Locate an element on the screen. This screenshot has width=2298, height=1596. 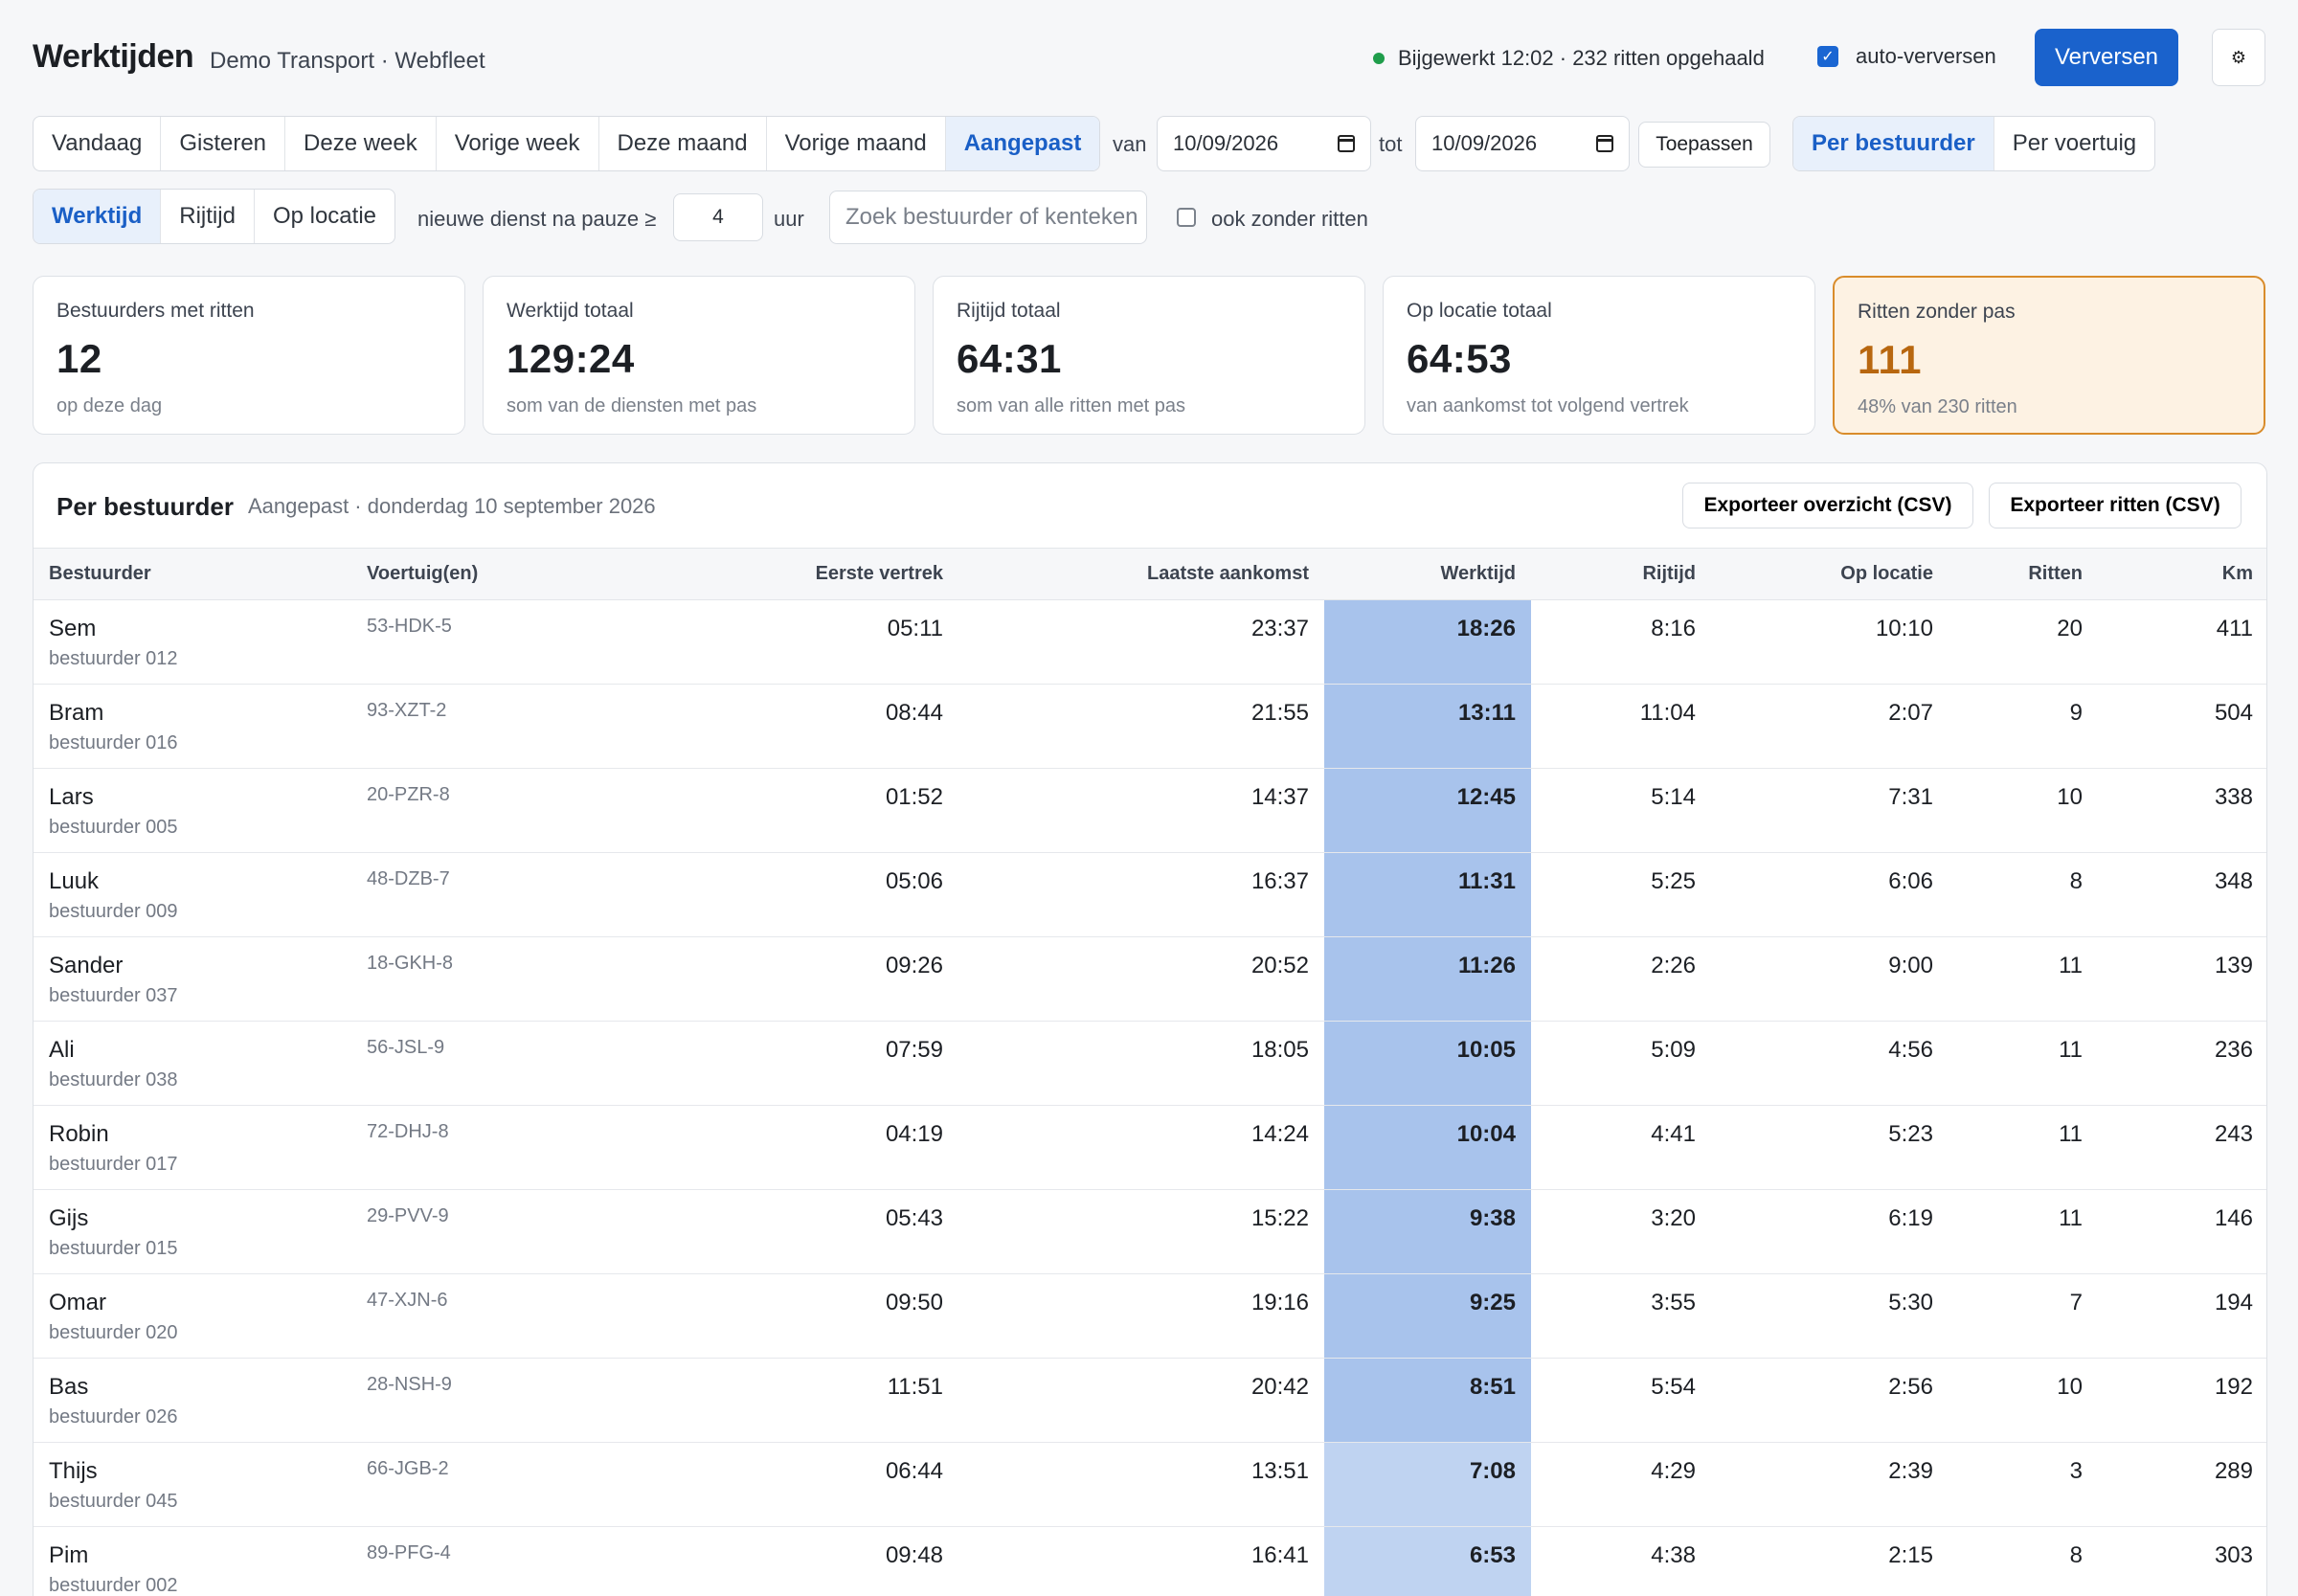
driver-cell: Lars bestuurder 005 is located at coordinates (193, 810).